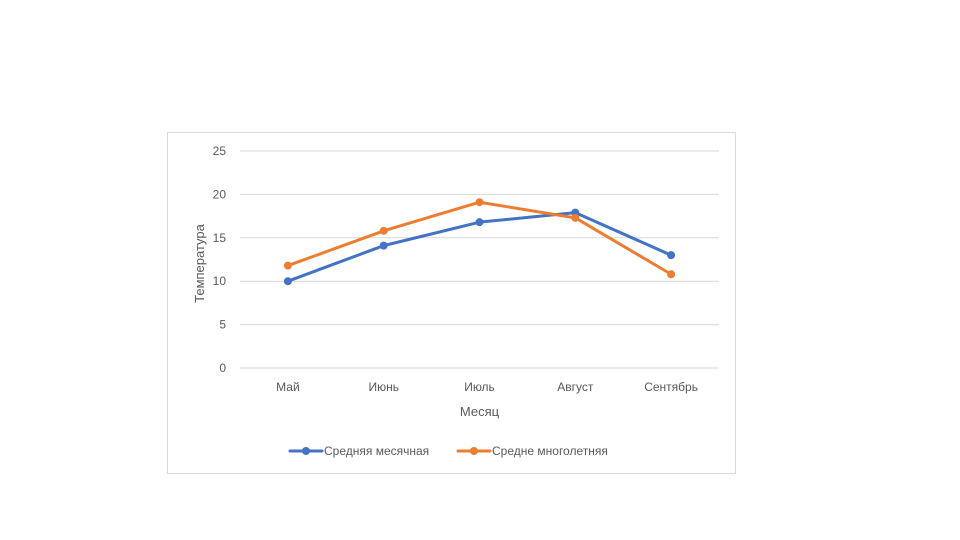 The image size is (960, 540). What do you see at coordinates (671, 387) in the screenshot?
I see `x-tick-label: Сентябрь` at bounding box center [671, 387].